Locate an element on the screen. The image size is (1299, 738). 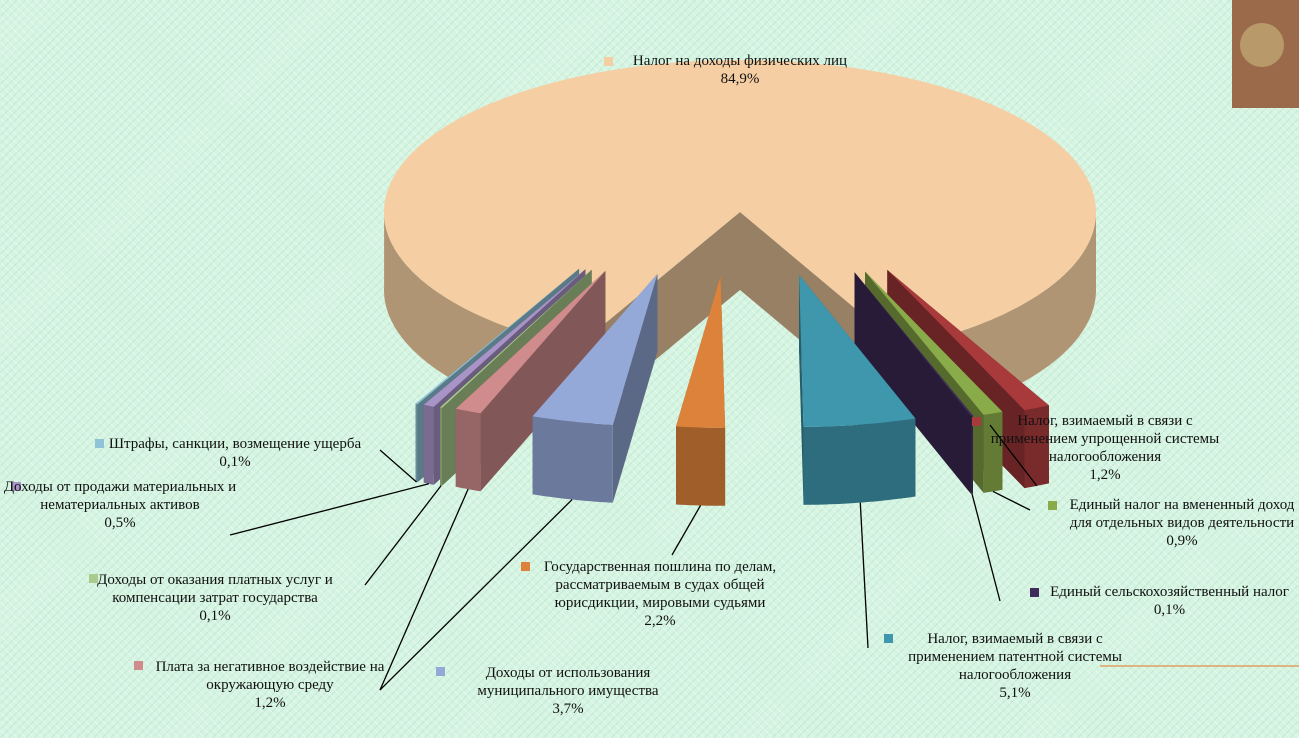
value-label: 3,7% is located at coordinates (568, 709).